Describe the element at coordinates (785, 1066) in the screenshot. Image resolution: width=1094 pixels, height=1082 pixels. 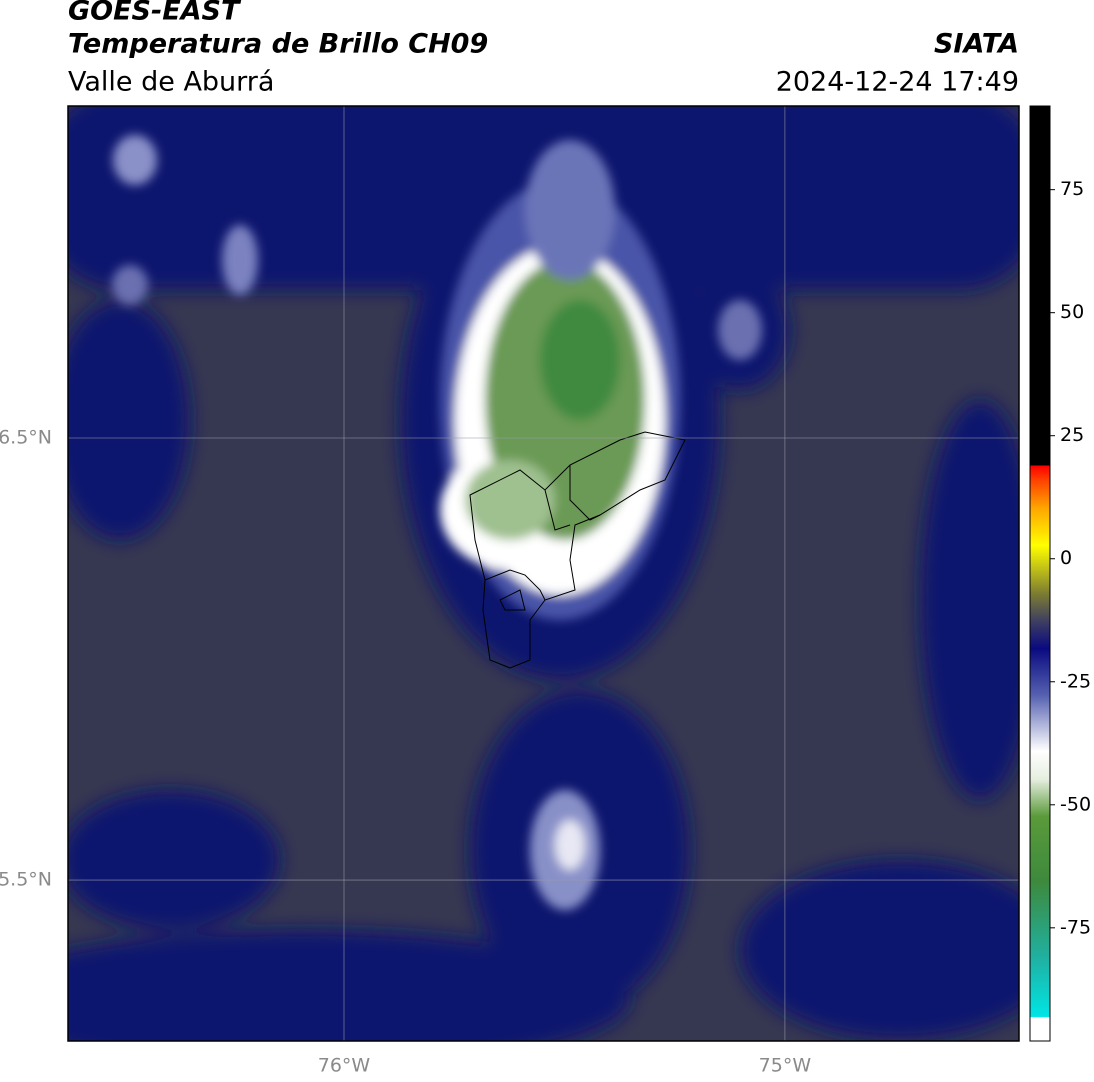
I see `lon-tick-label: 75°W` at that location.